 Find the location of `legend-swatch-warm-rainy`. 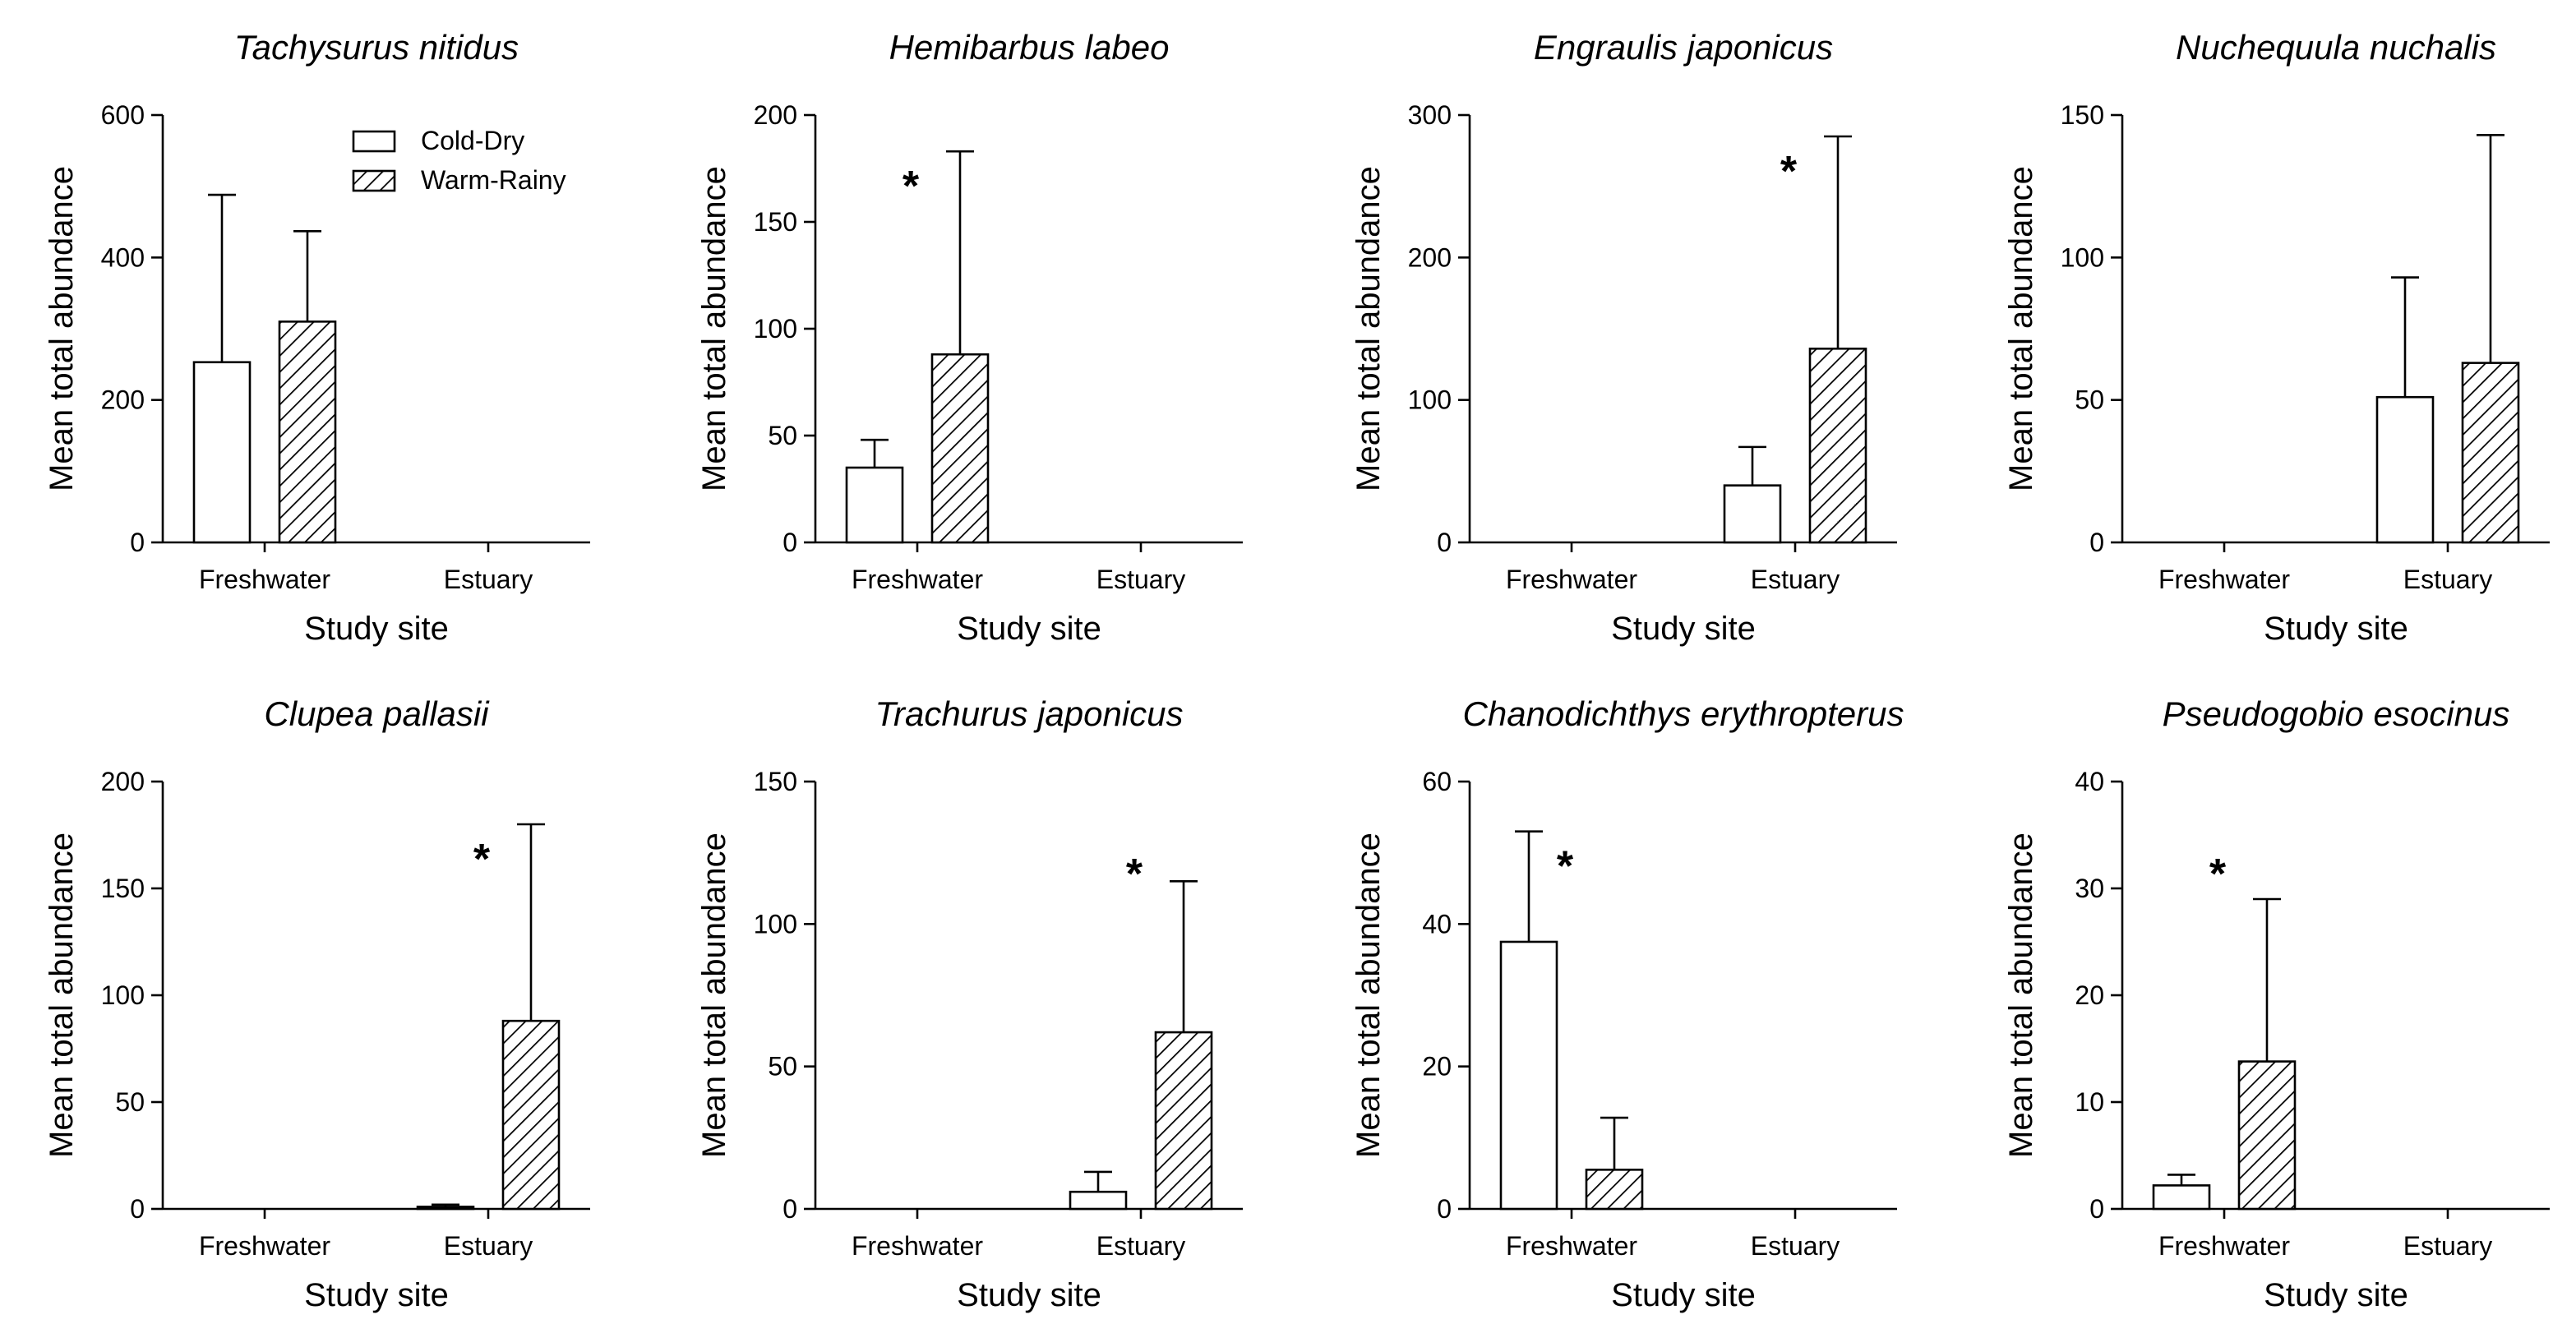

legend-swatch-warm-rainy is located at coordinates (374, 181).